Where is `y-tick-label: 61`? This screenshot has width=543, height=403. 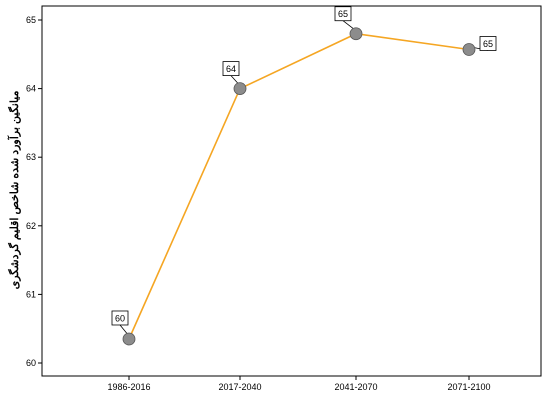 y-tick-label: 61 is located at coordinates (31, 294).